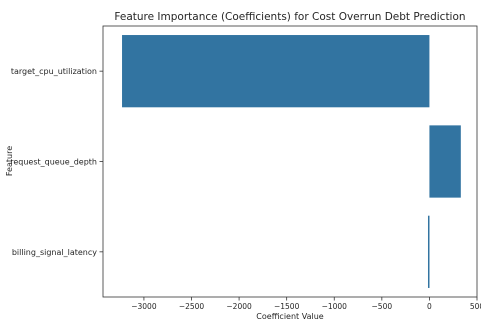  Describe the element at coordinates (192, 306) in the screenshot. I see `x-tick-label: −2500` at that location.